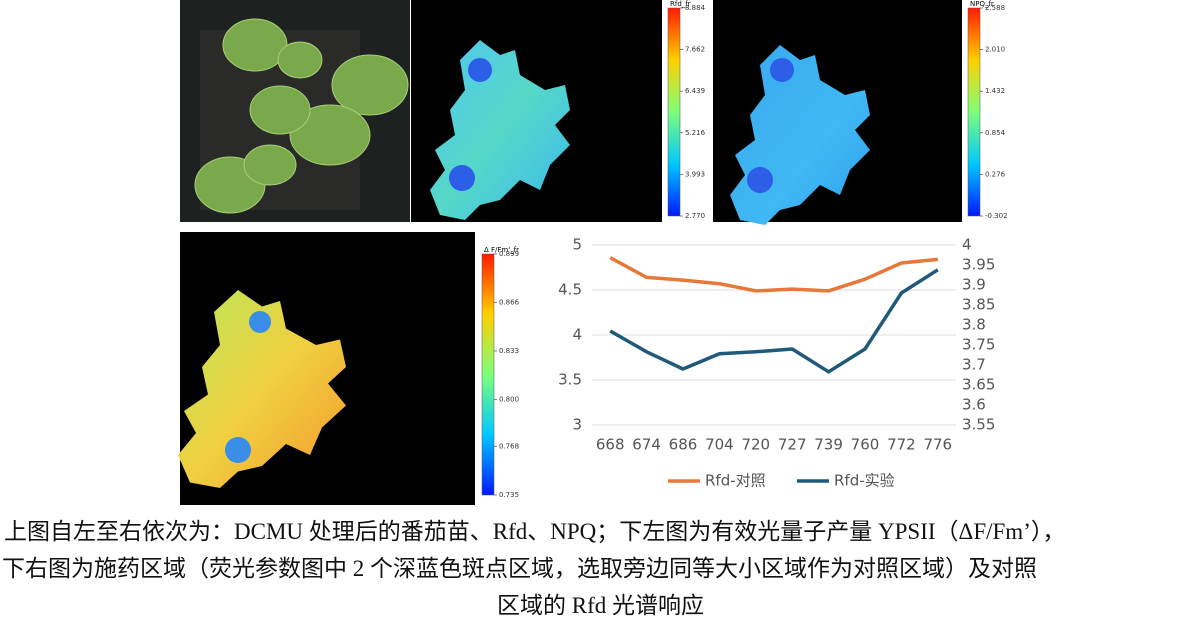 The image size is (1201, 620). I want to click on colorbar-title: Δ F/Fm'_fr, so click(501, 250).